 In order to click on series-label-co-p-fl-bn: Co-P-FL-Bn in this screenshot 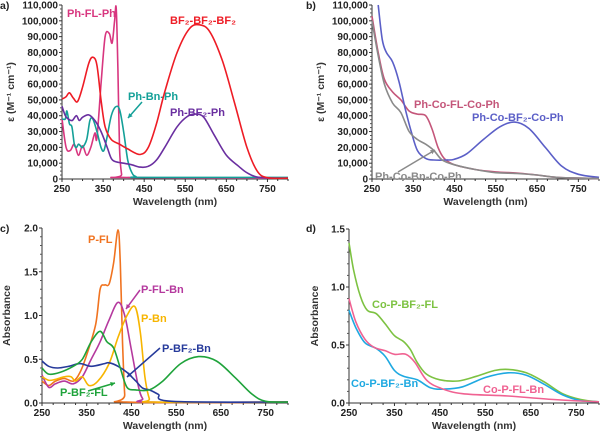, I will do `click(513, 390)`.